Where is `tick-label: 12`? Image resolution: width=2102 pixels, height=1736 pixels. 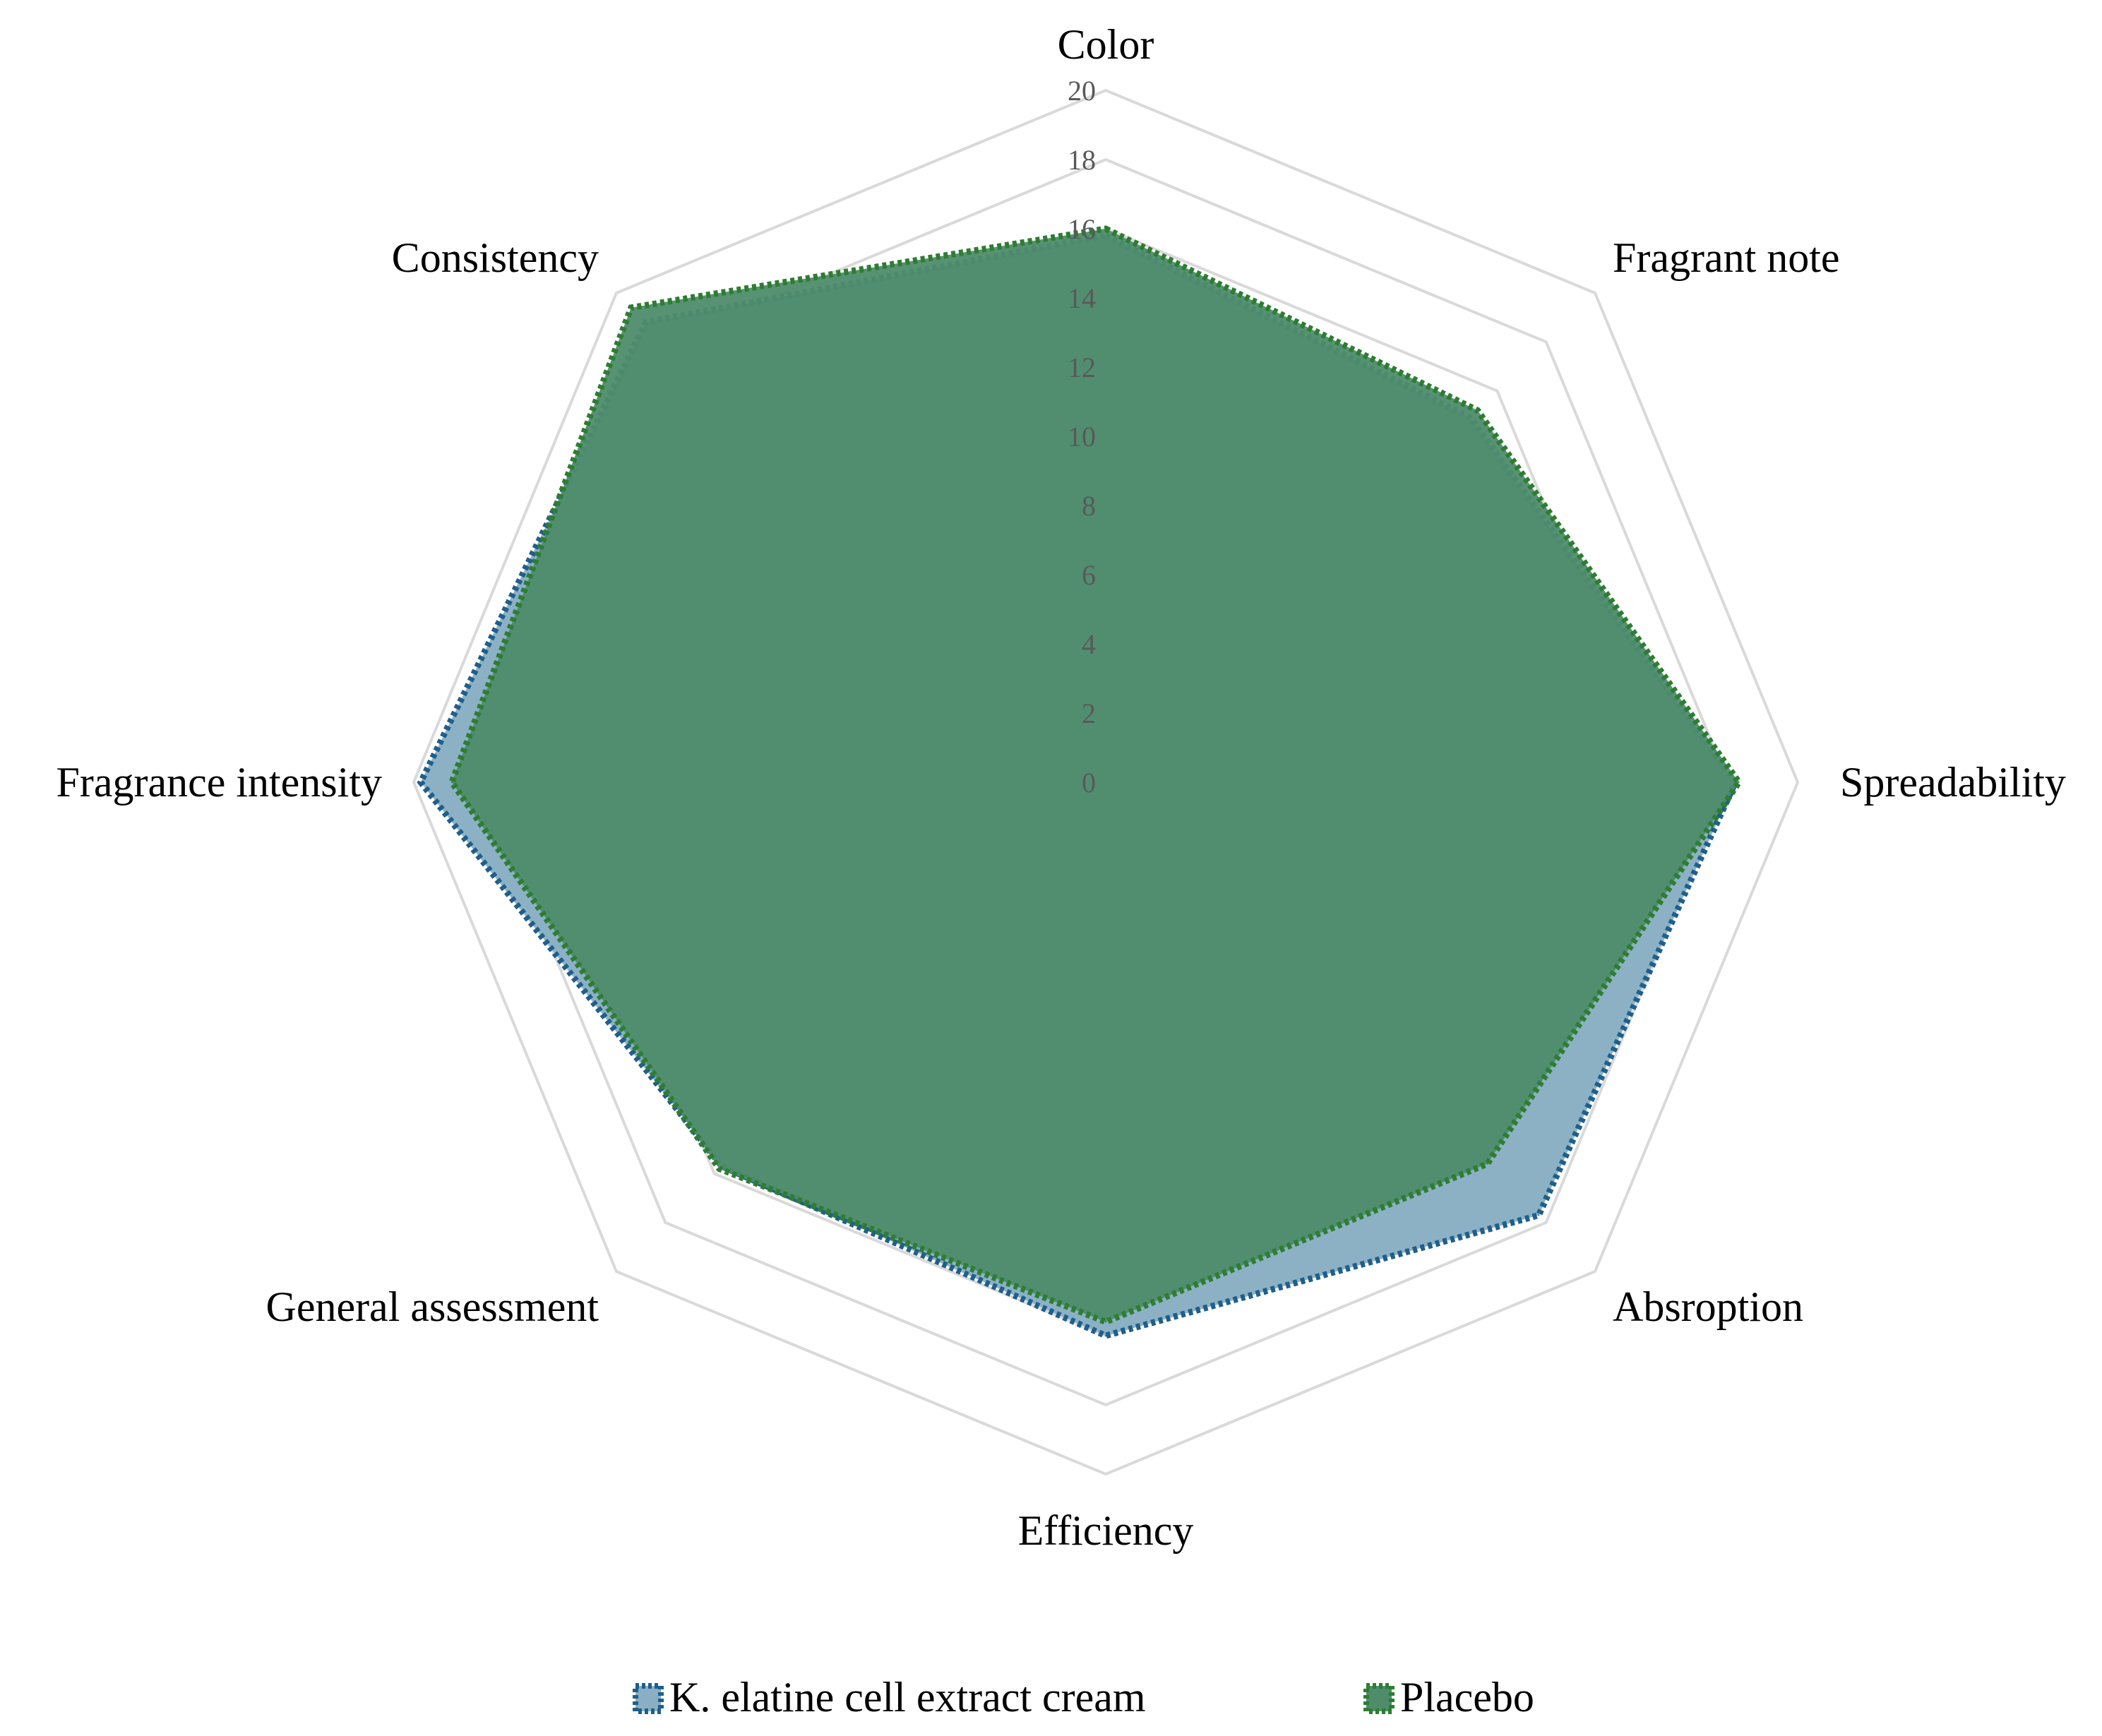 tick-label: 12 is located at coordinates (1082, 367).